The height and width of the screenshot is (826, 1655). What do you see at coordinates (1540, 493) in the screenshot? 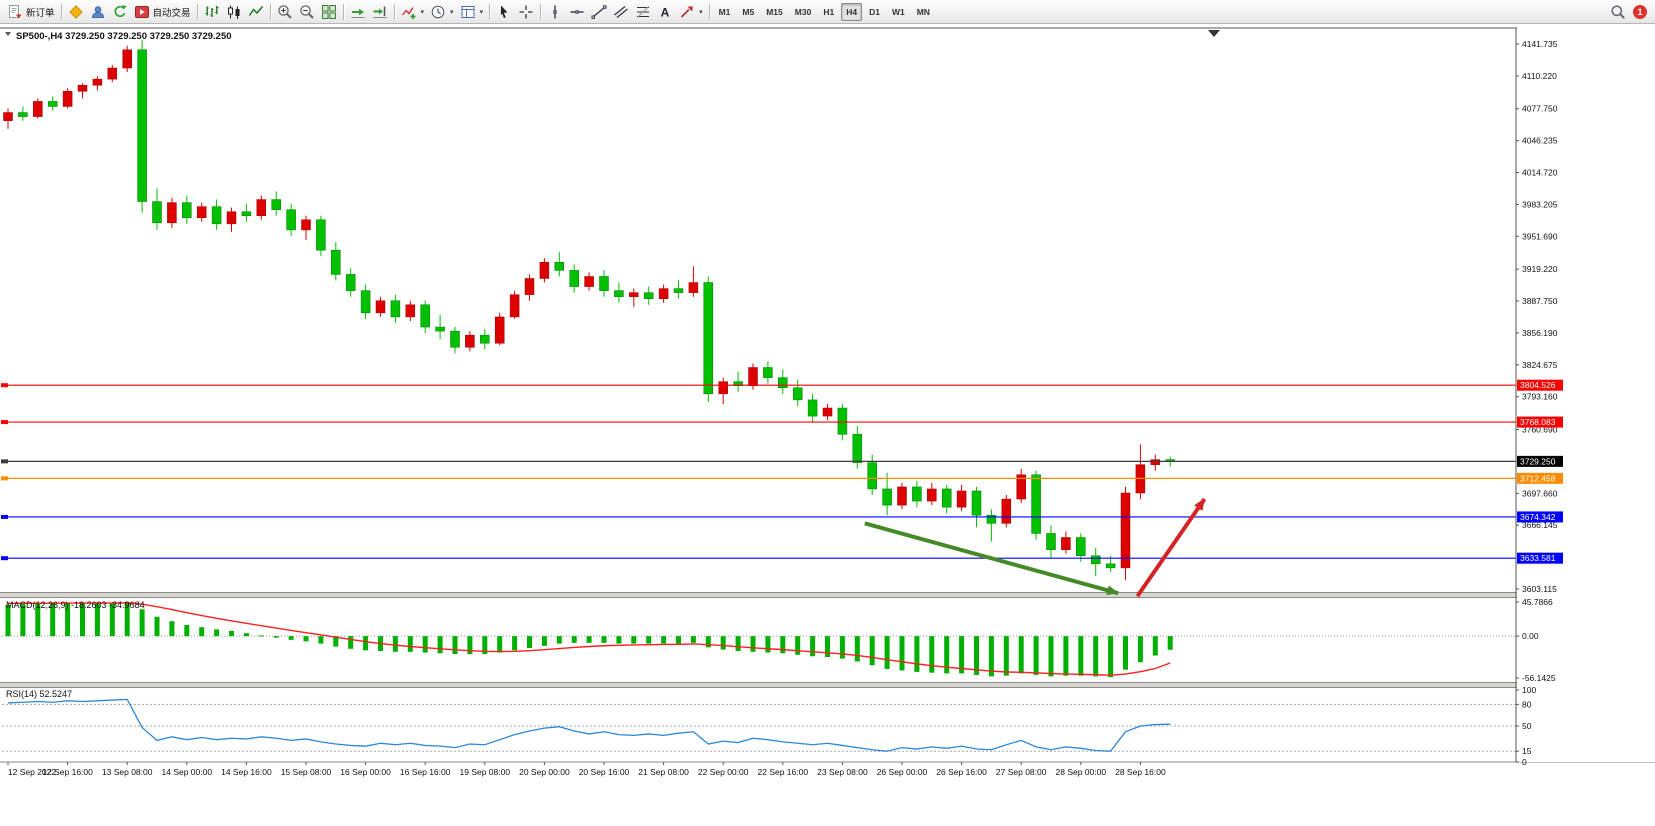
I see `price-tick-label: 3697.660` at bounding box center [1540, 493].